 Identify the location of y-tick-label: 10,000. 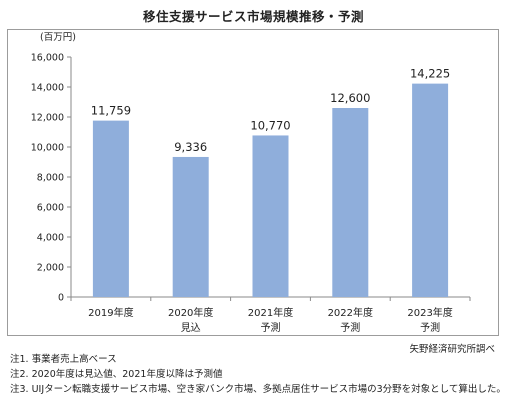
(47, 148).